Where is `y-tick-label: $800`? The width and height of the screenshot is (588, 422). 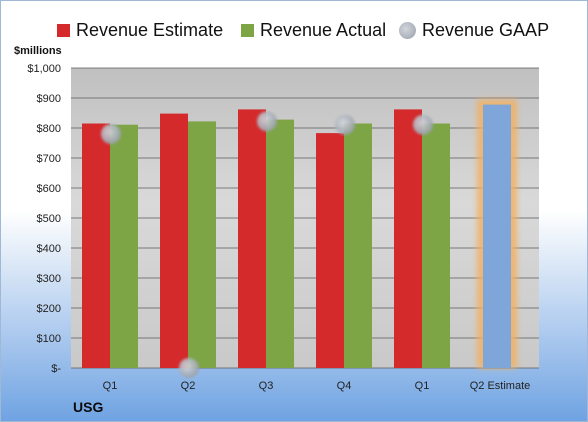 y-tick-label: $800 is located at coordinates (49, 129).